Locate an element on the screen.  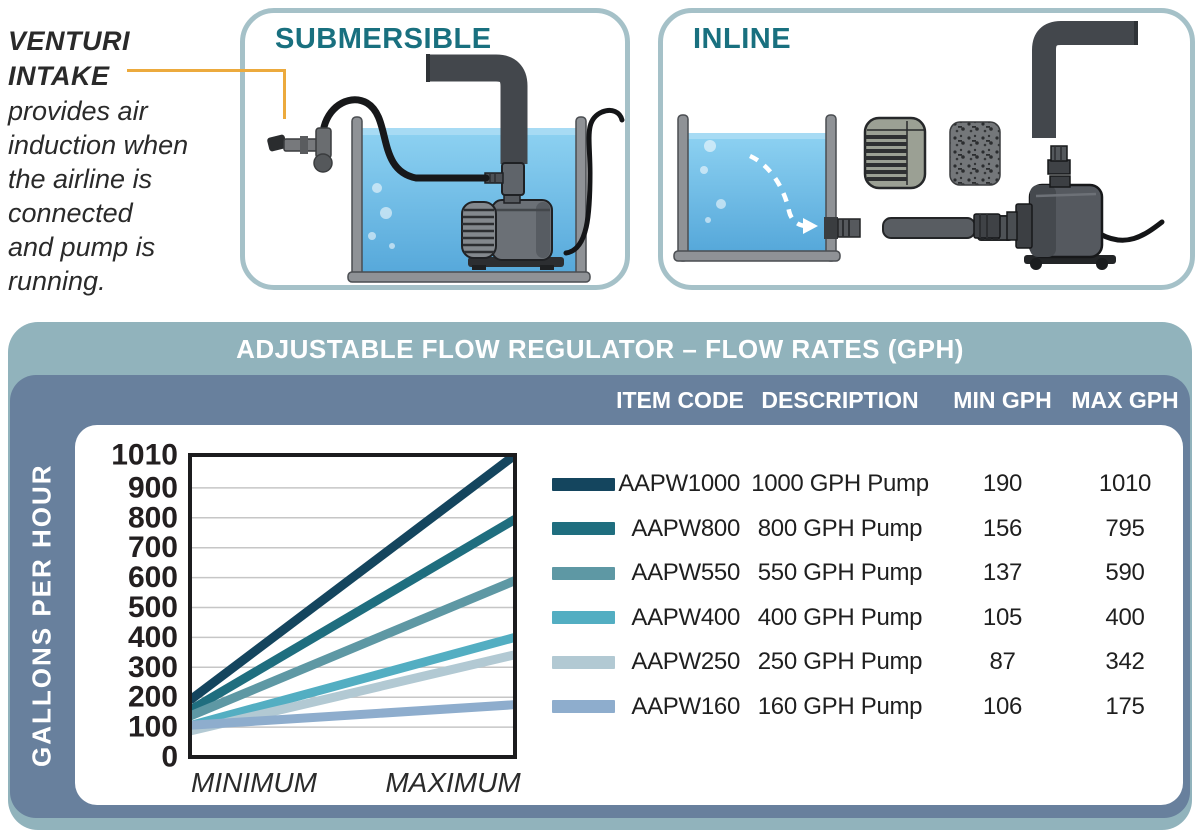
y-tick-label: 700 is located at coordinates (153, 547).